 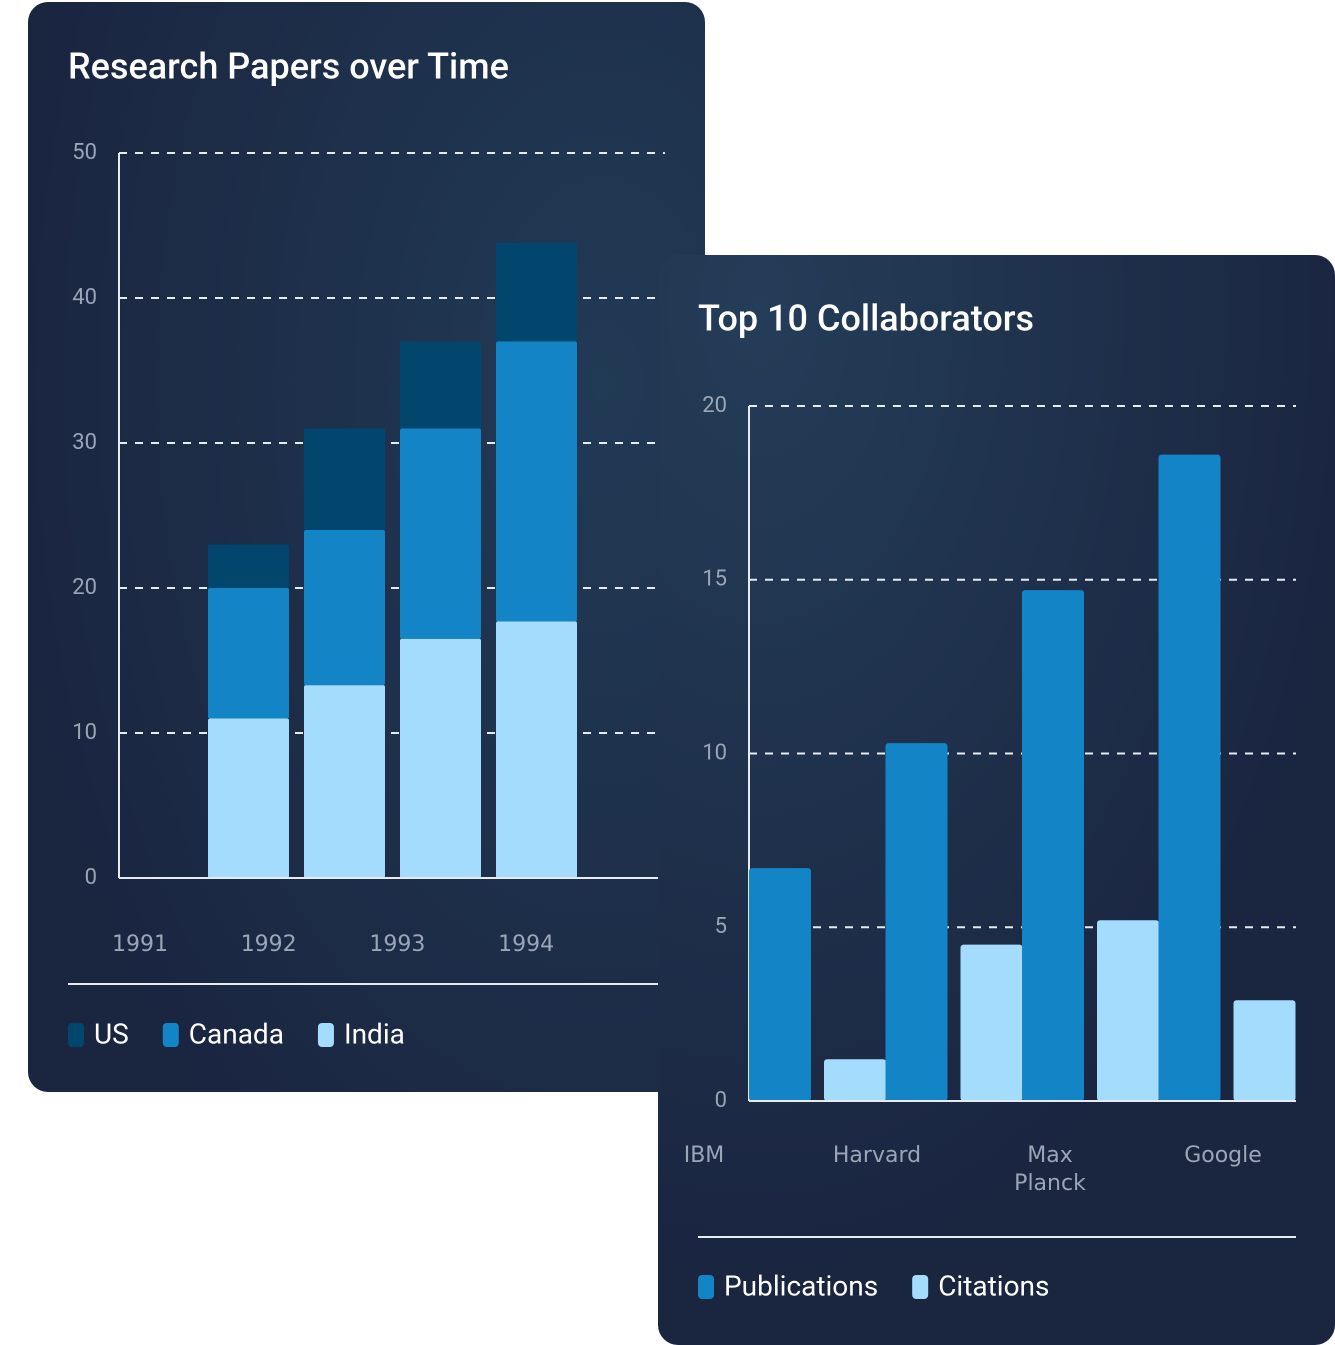 I want to click on chart-title: Research Papers over Time, so click(x=288, y=67).